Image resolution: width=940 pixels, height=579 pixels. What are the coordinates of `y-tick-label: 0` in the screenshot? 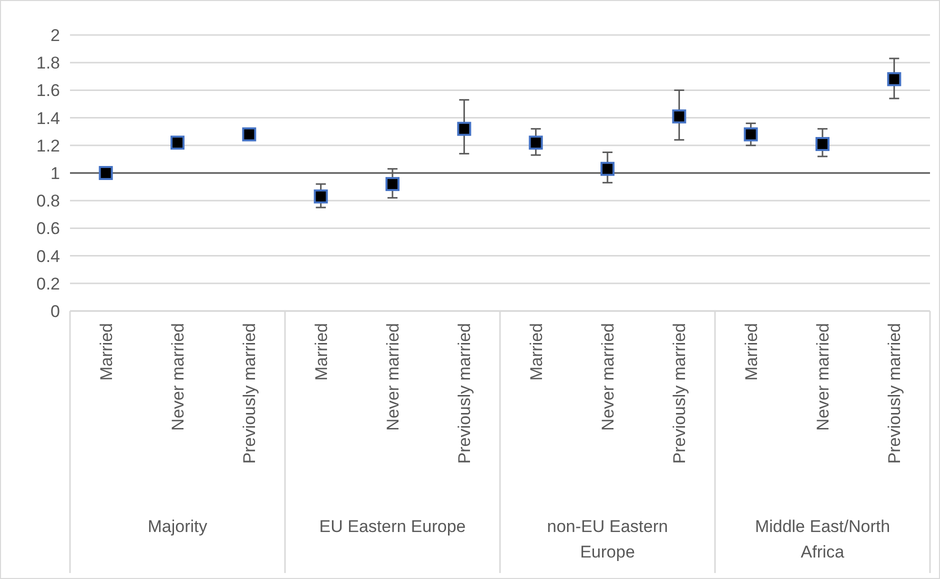 It's located at (55, 311).